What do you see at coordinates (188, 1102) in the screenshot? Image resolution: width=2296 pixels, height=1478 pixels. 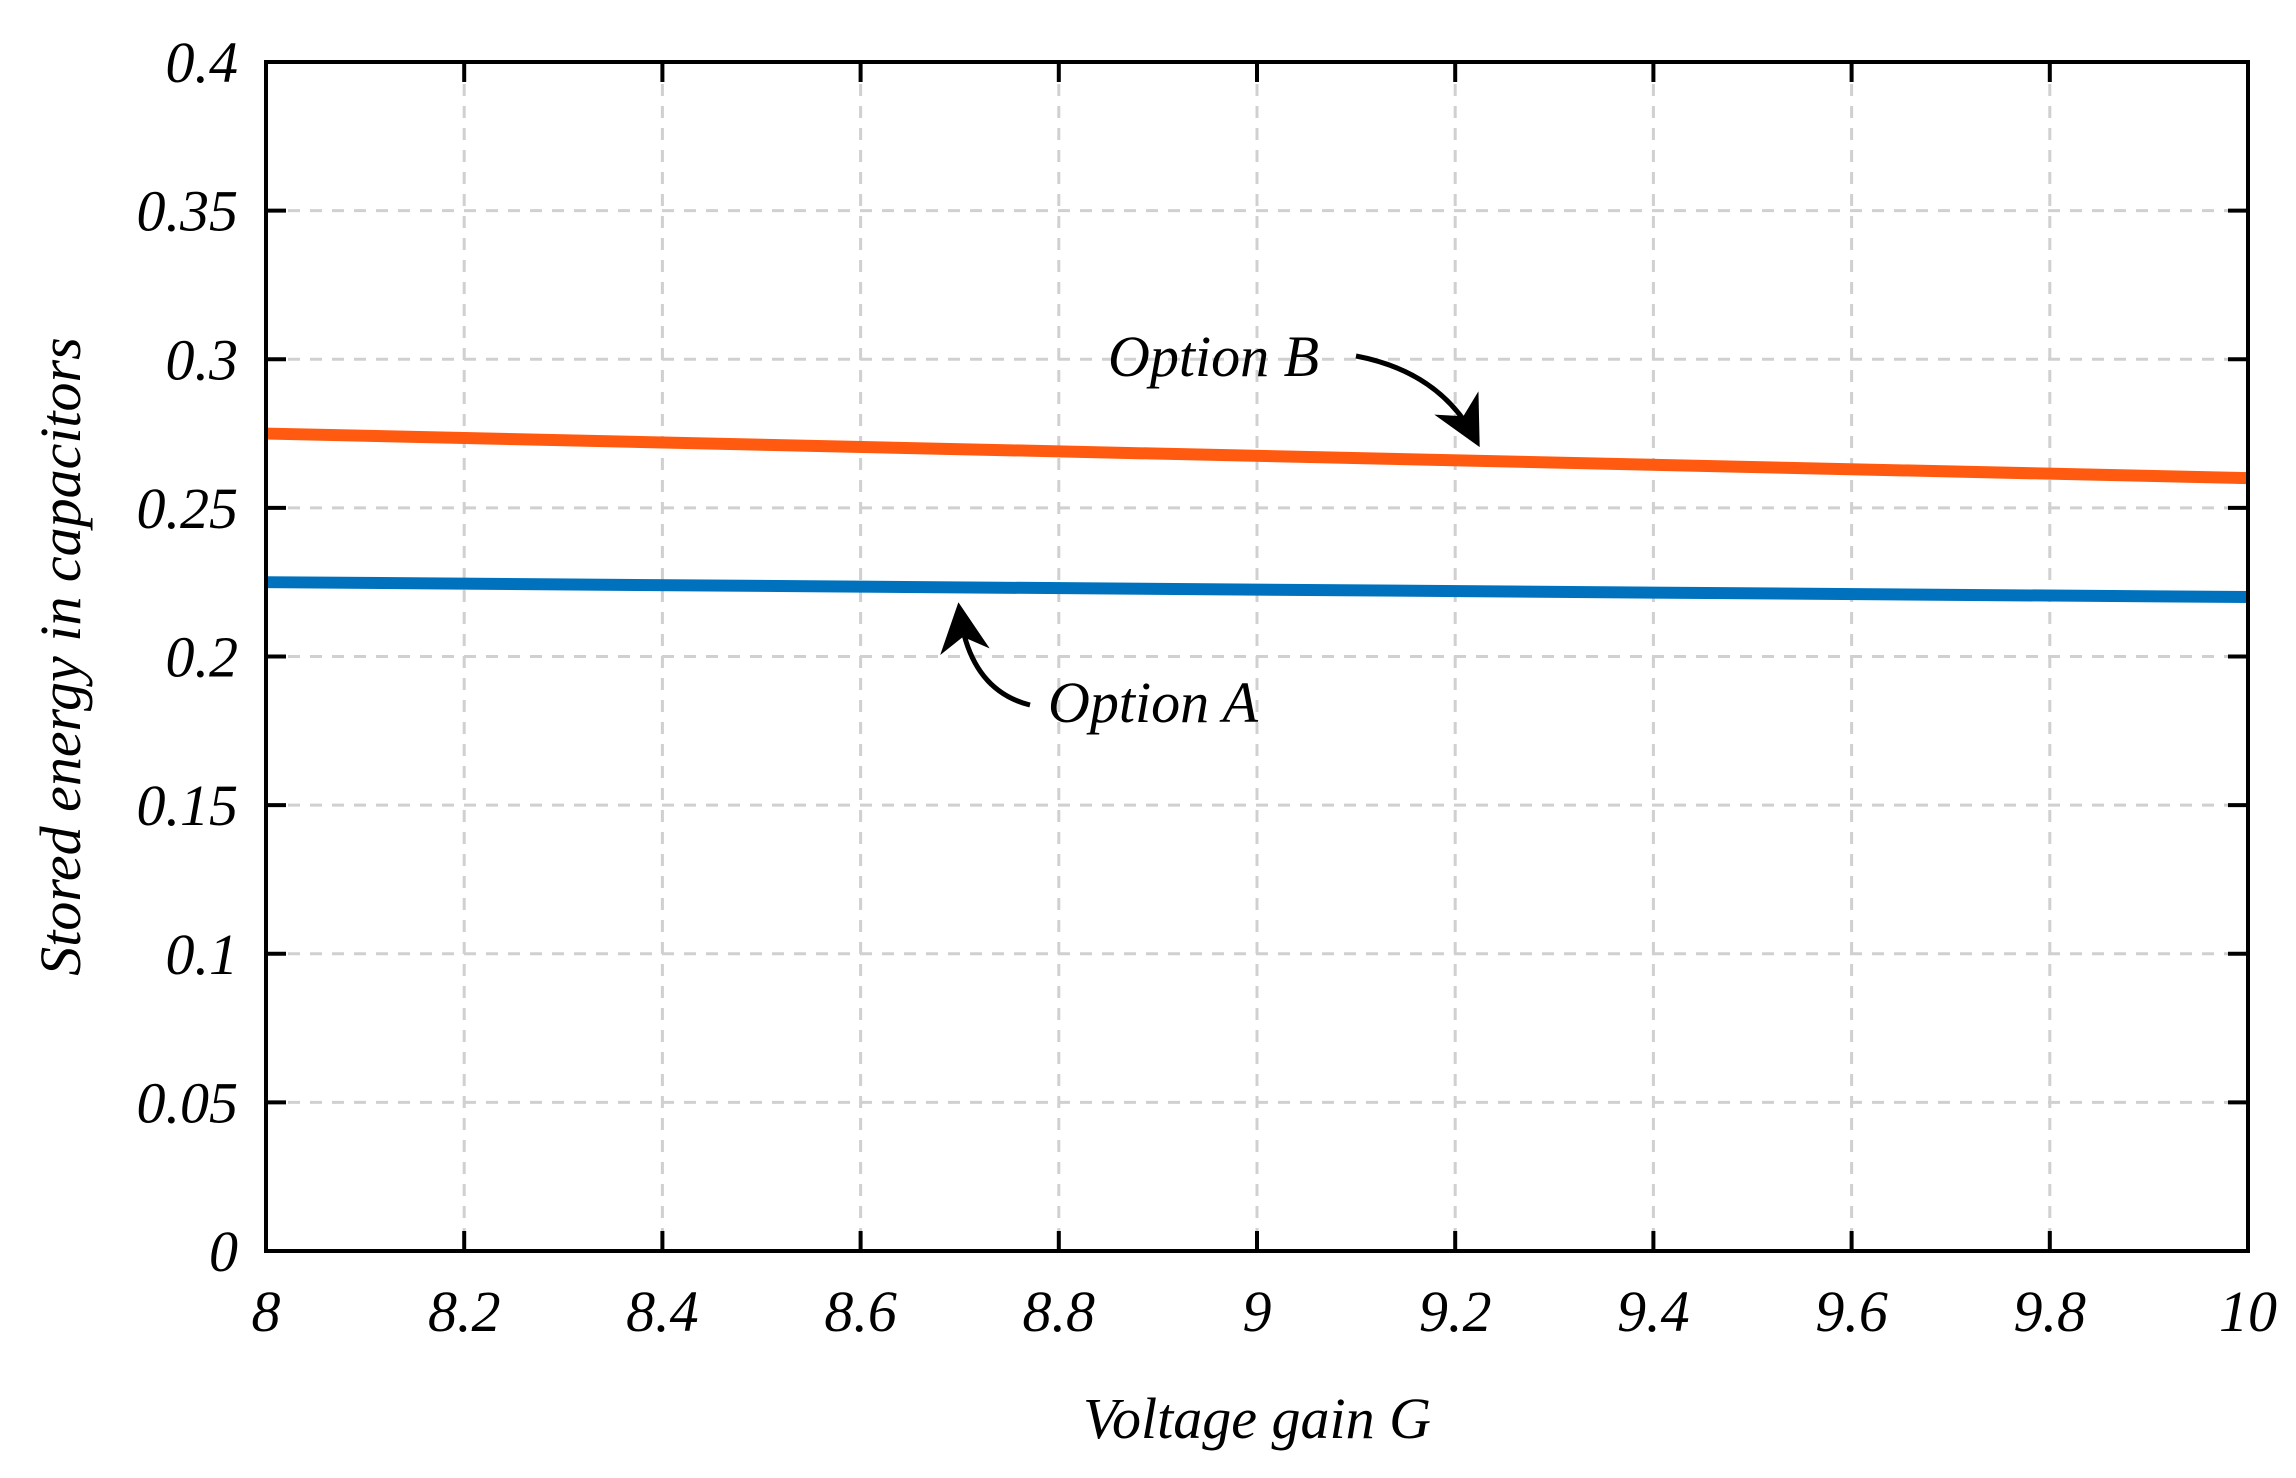 I see `y-tick-label: 0.05` at bounding box center [188, 1102].